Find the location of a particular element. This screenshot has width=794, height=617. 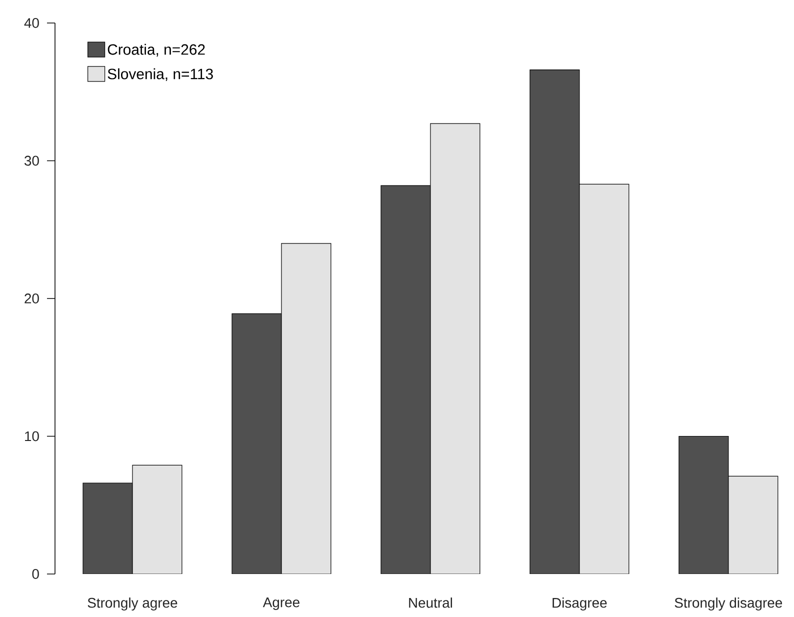

x-tick-label: Strongly agree is located at coordinates (133, 604).